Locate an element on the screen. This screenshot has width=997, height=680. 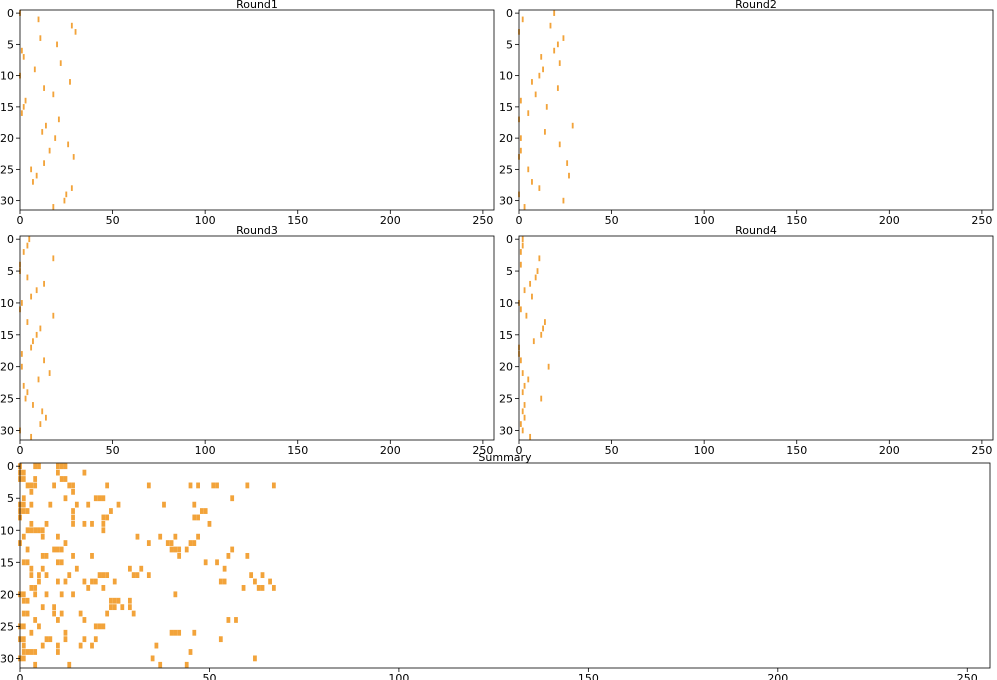
chart-title: Summary is located at coordinates (505, 457).